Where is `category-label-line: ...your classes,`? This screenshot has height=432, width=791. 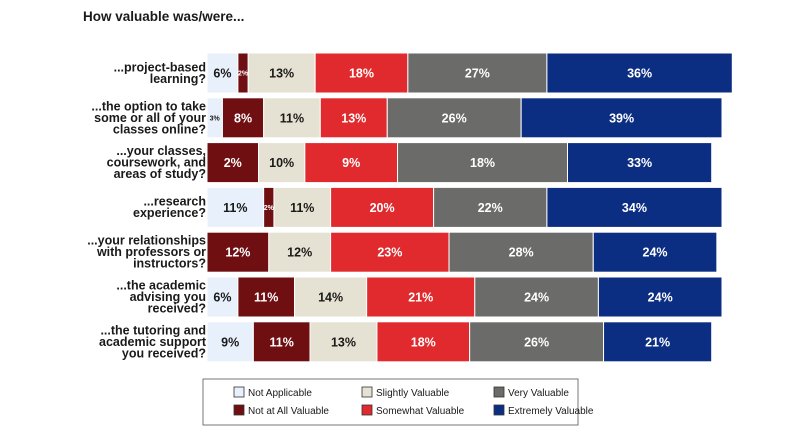 category-label-line: ...your classes, is located at coordinates (161, 151).